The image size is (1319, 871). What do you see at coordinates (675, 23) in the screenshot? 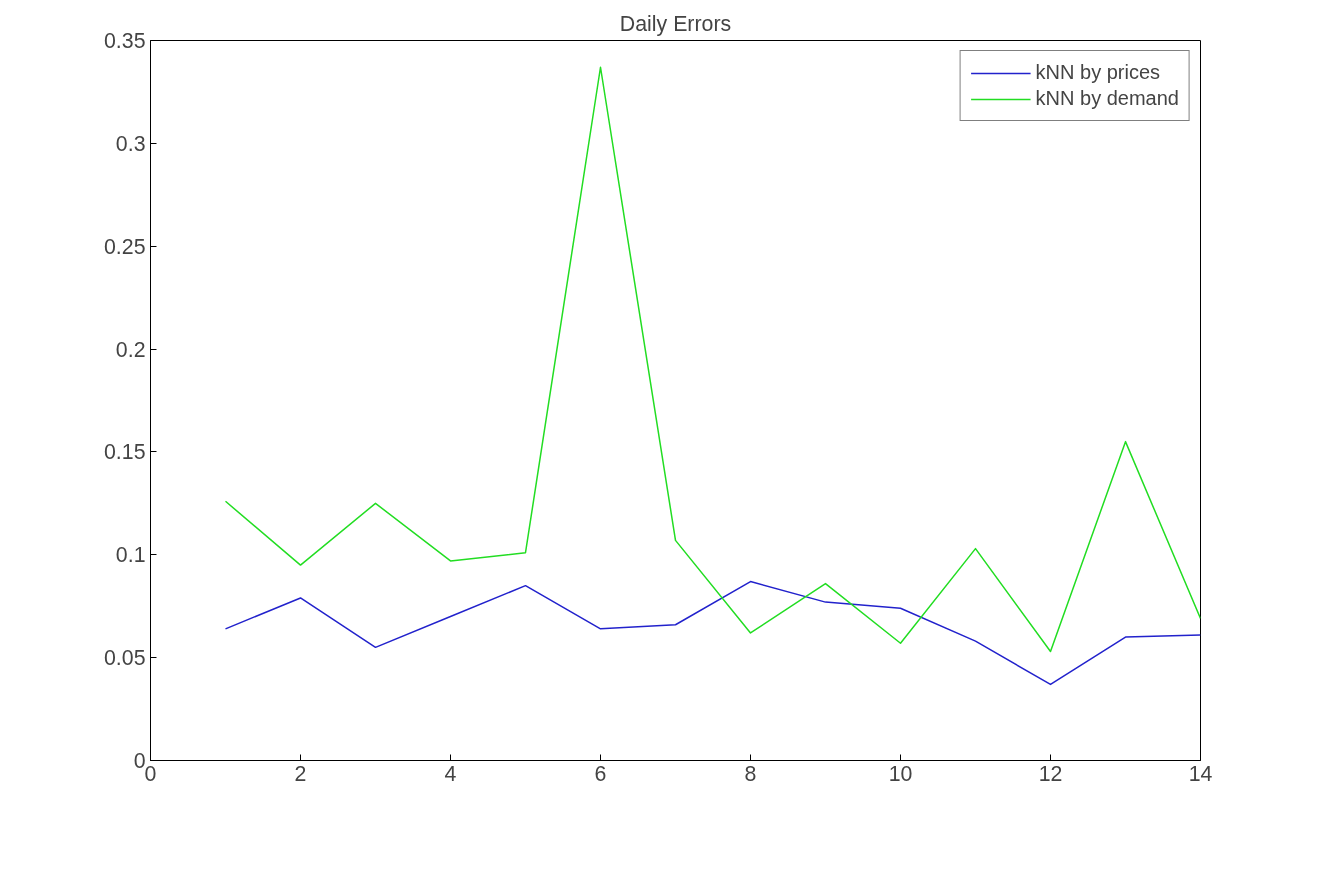
I see `chart-title: Daily Errors` at bounding box center [675, 23].